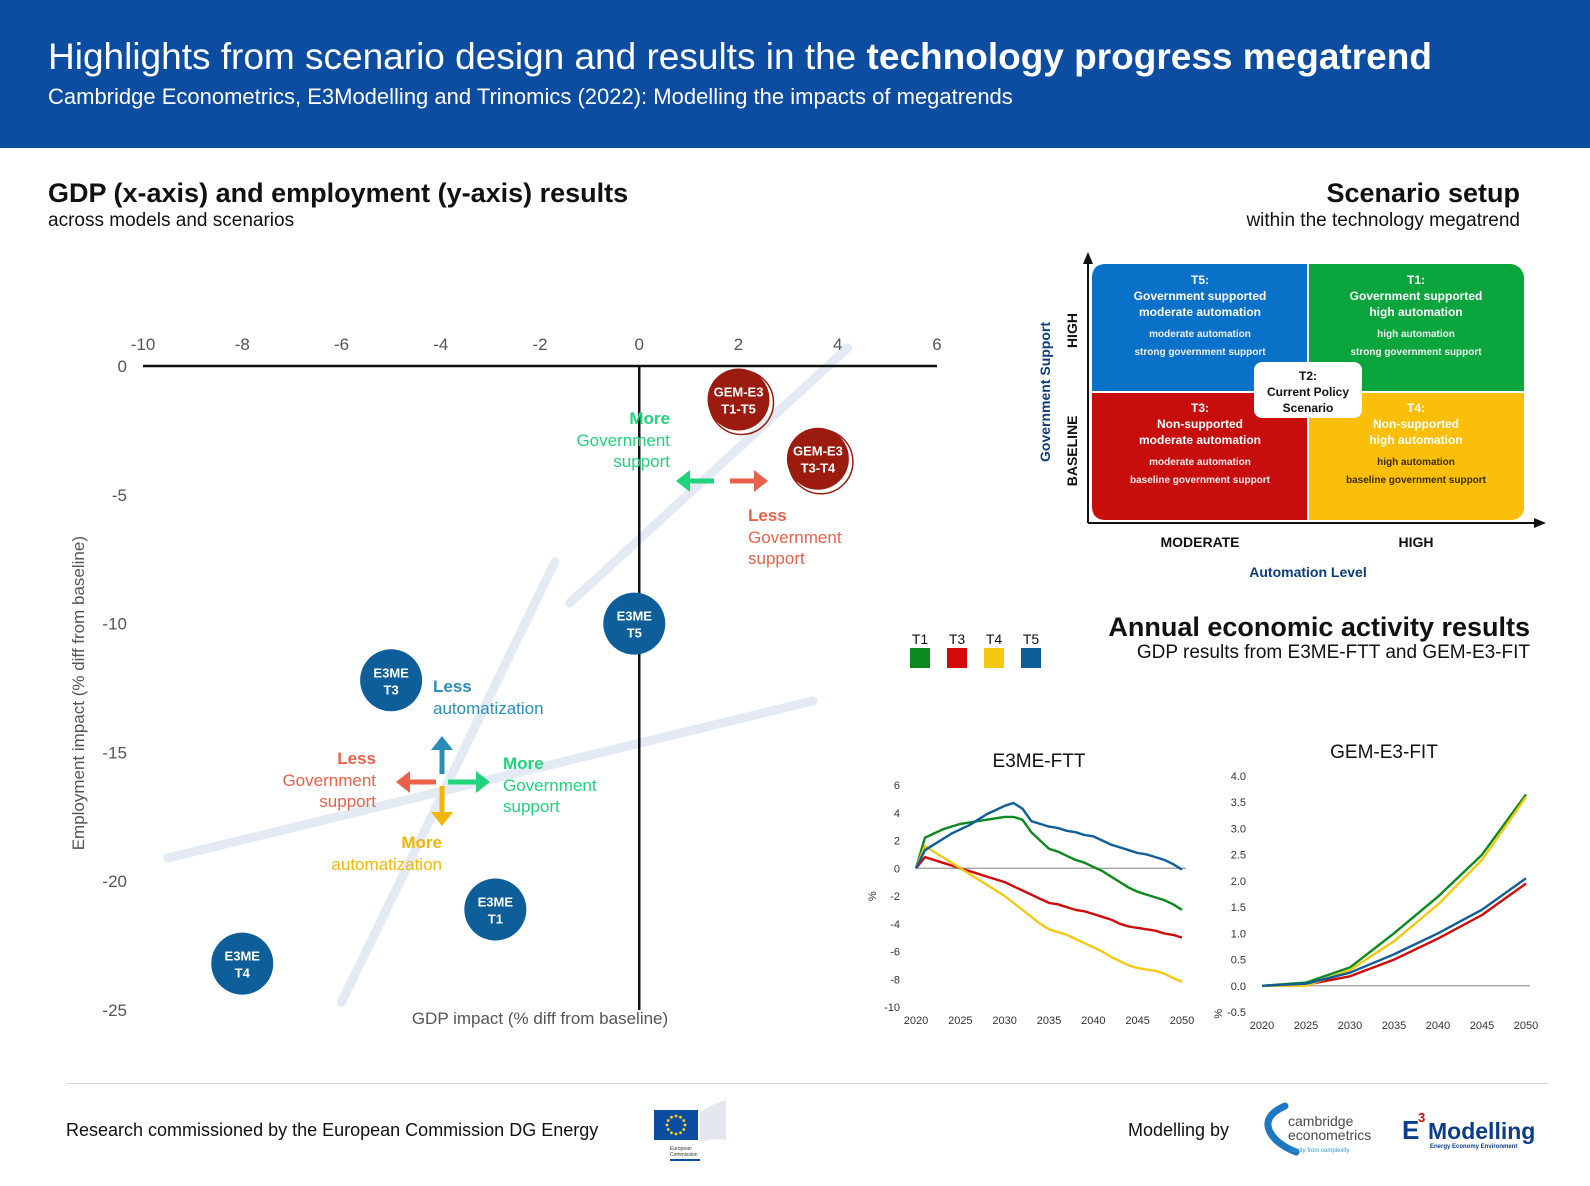  What do you see at coordinates (1308, 390) in the screenshot?
I see `quadrant-t2-box` at bounding box center [1308, 390].